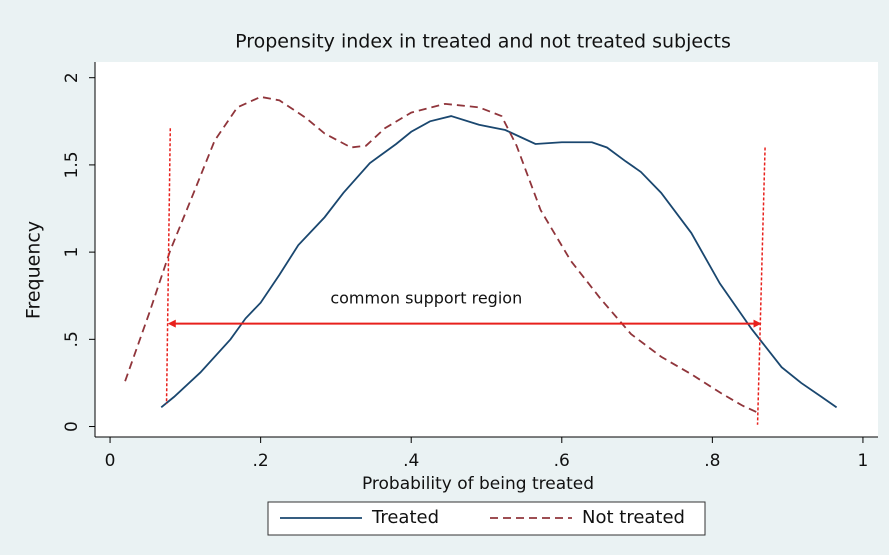 The width and height of the screenshot is (889, 555). Describe the element at coordinates (72, 426) in the screenshot. I see `y-tick-label: 0` at that location.